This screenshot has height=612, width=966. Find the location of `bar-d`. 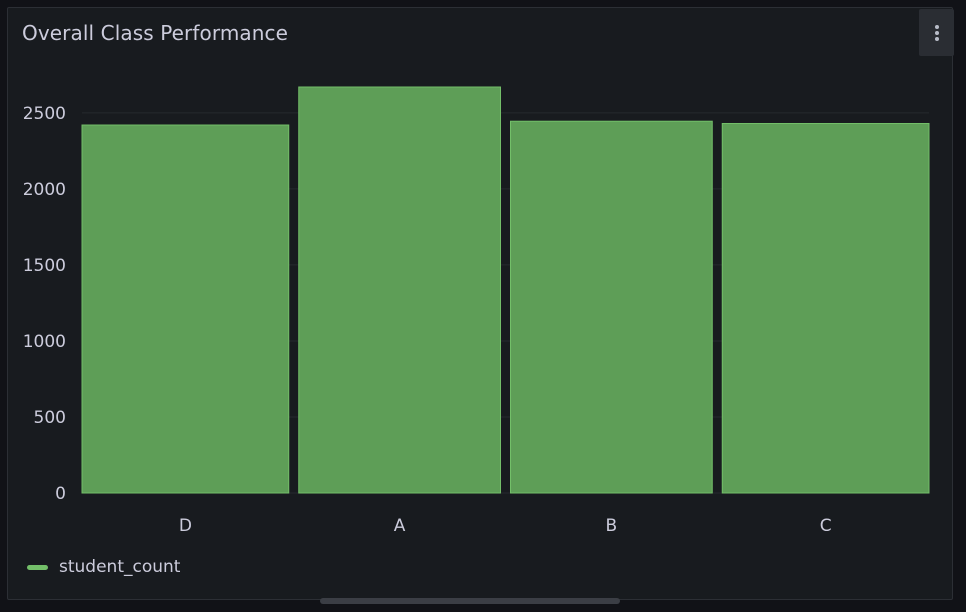

bar-d is located at coordinates (185, 309).